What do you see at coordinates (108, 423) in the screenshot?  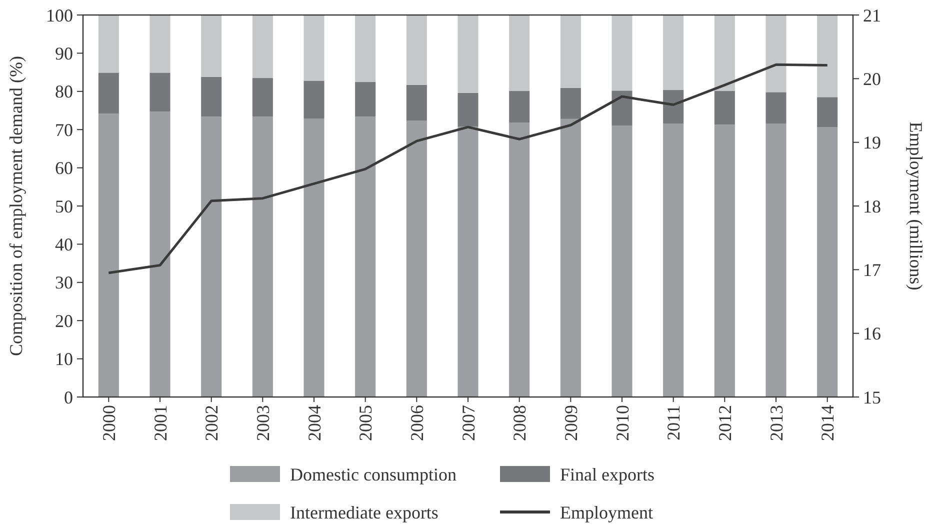 I see `x-tick-label: 2000` at bounding box center [108, 423].